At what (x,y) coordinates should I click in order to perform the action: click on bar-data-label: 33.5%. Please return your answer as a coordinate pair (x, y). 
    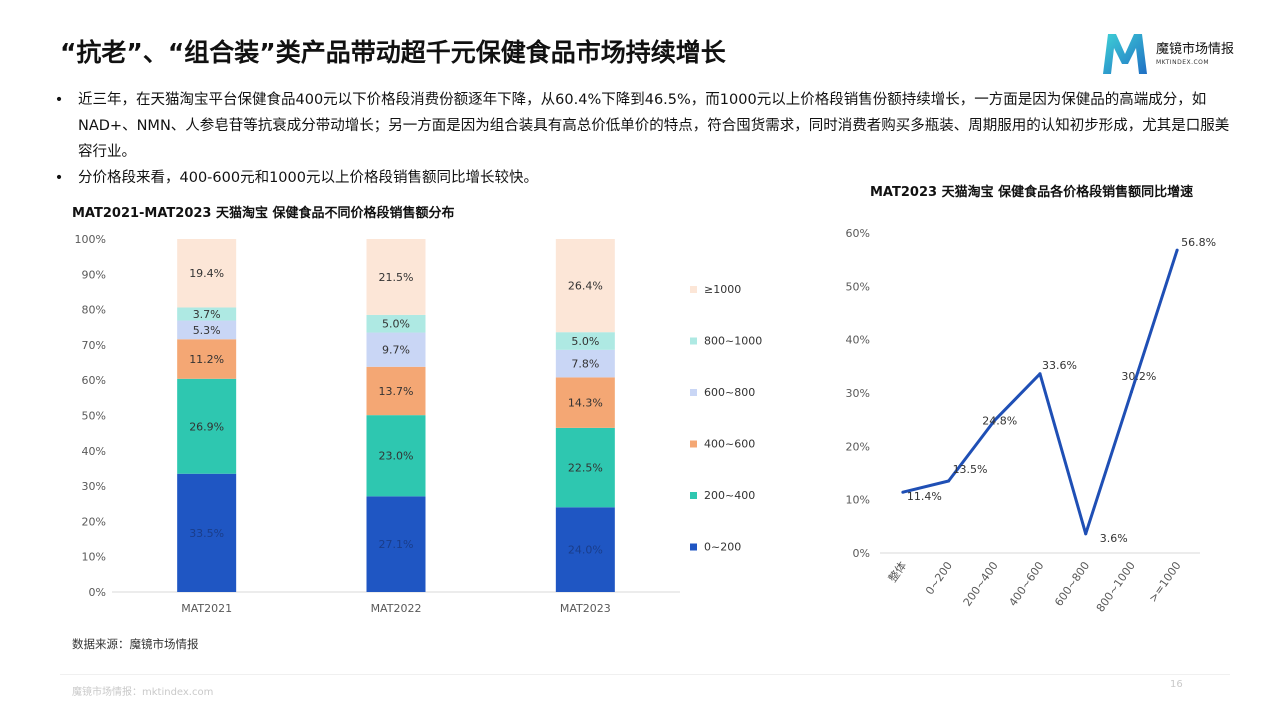
    Looking at the image, I should click on (206, 533).